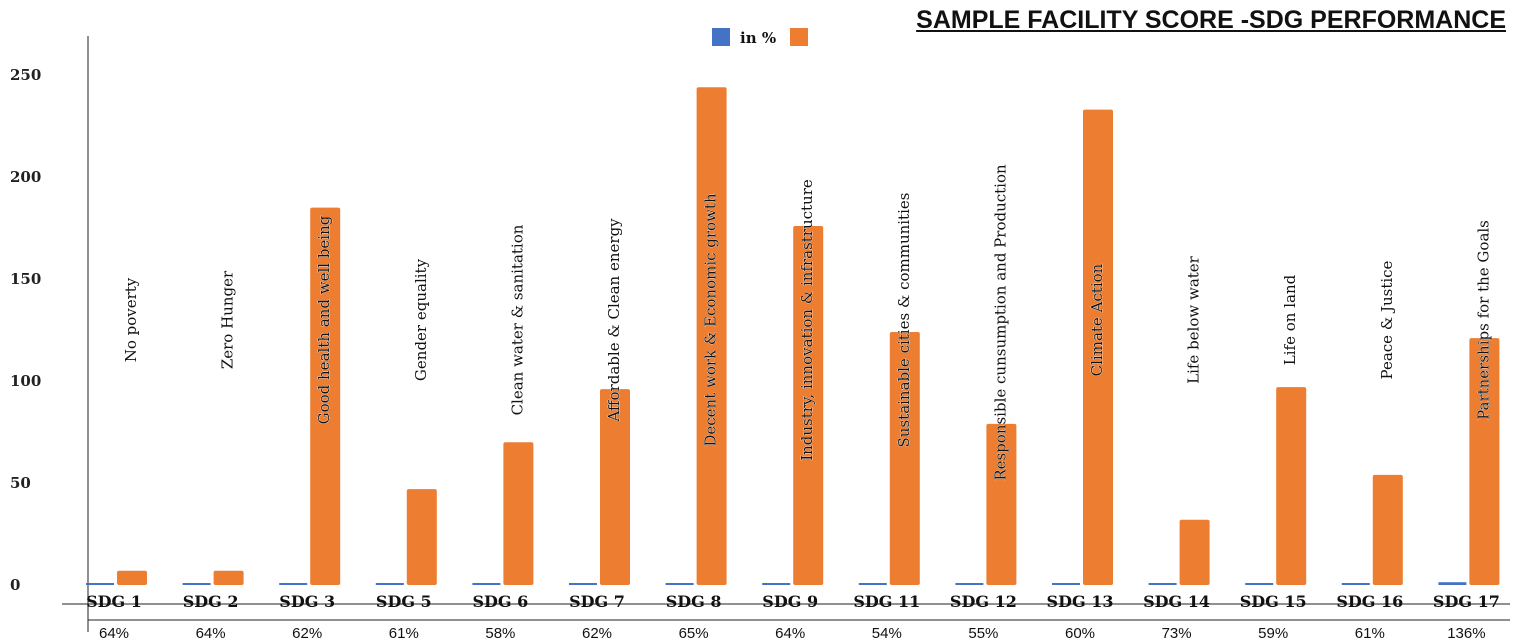  What do you see at coordinates (25, 279) in the screenshot?
I see `y-tick-label: 150` at bounding box center [25, 279].